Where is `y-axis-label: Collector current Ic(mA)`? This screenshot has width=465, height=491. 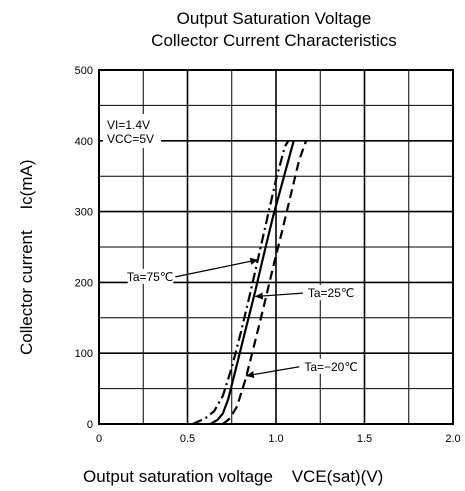 y-axis-label: Collector current Ic(mA) is located at coordinates (26, 258).